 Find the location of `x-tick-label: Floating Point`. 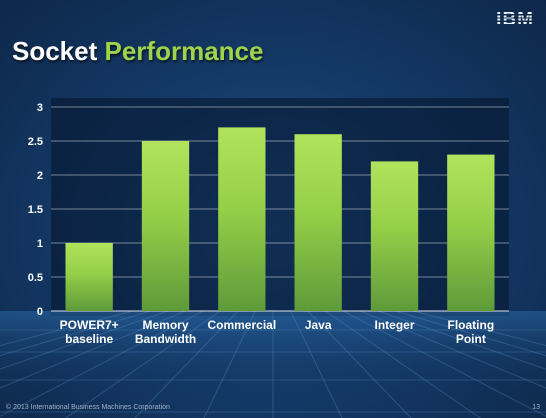

x-tick-label: Floating Point is located at coordinates (470, 332).